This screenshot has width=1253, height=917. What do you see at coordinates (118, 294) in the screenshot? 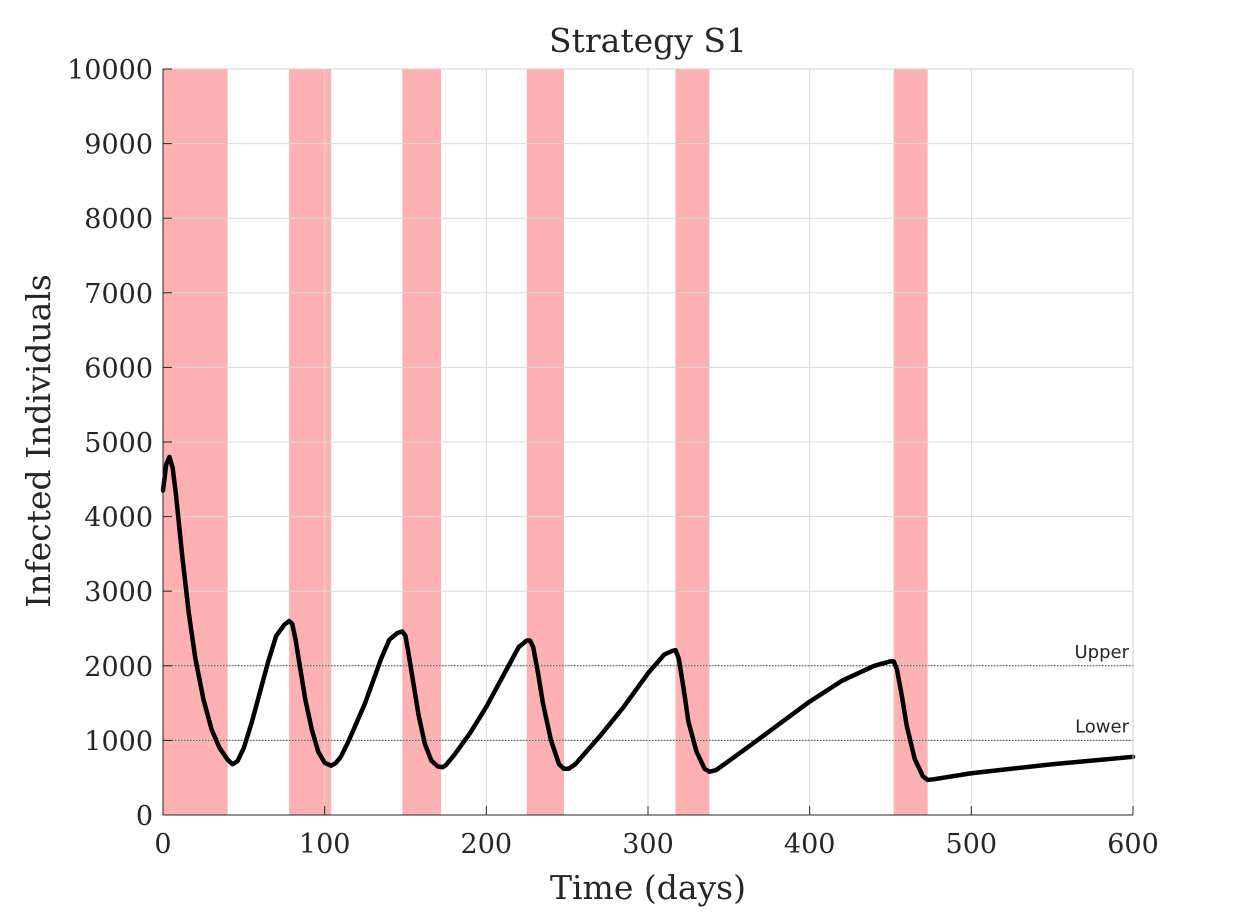
I see `y-tick-label: 7000` at bounding box center [118, 294].